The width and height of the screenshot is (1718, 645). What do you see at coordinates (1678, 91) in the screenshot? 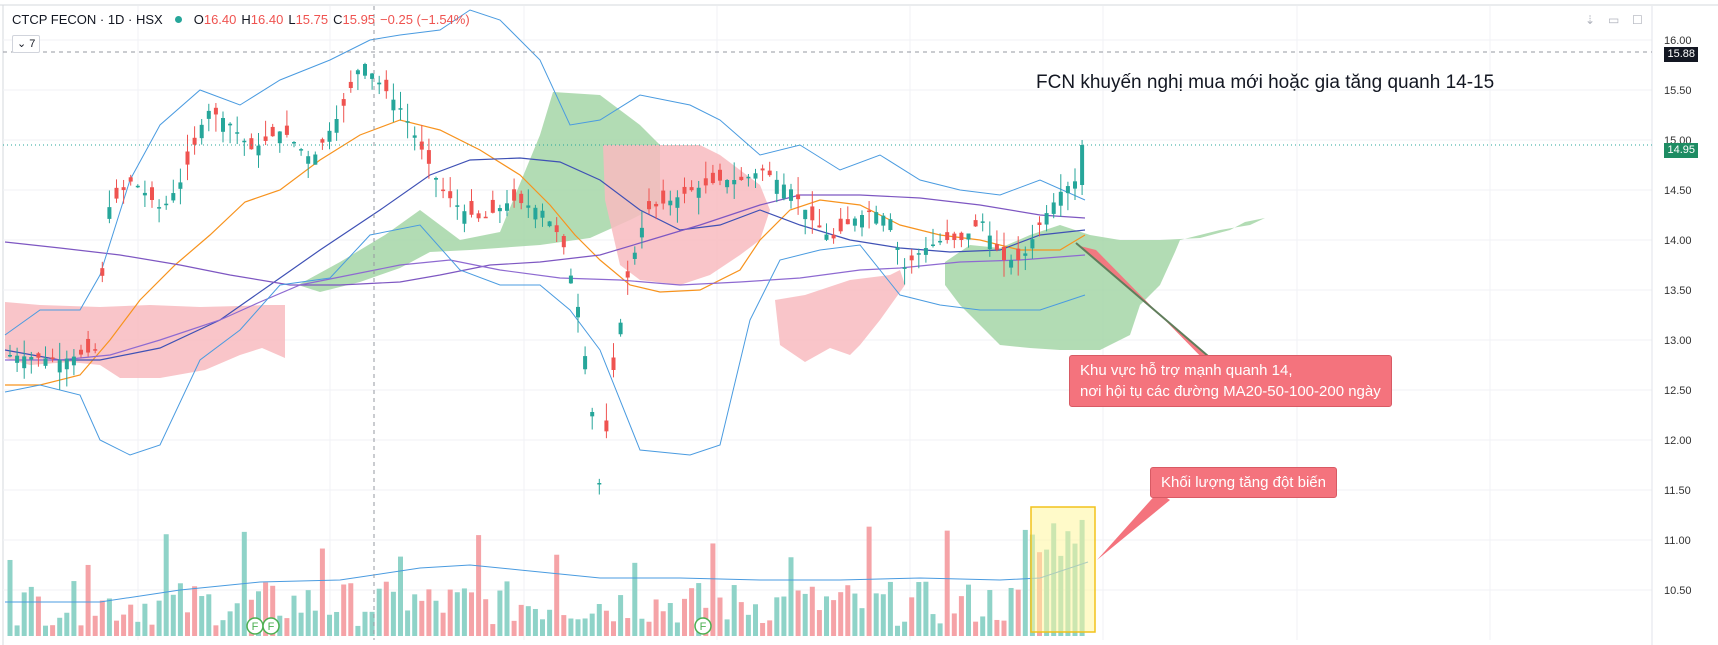
I see `y-axis-tick-label: 15.50` at bounding box center [1678, 91].